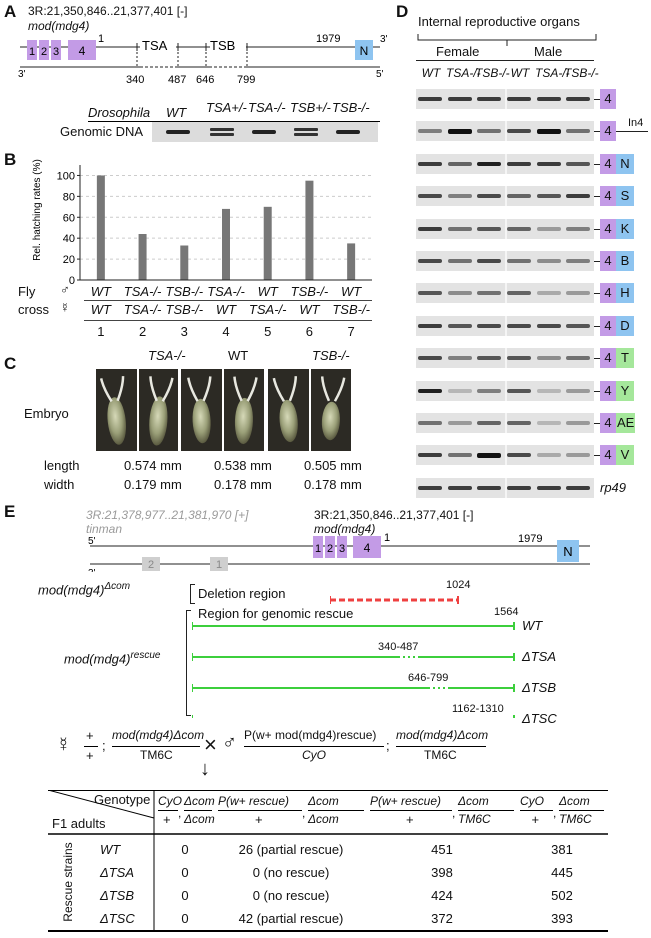 This screenshot has width=651, height=938. I want to click on e-gene: mod(mdg4), so click(345, 529).